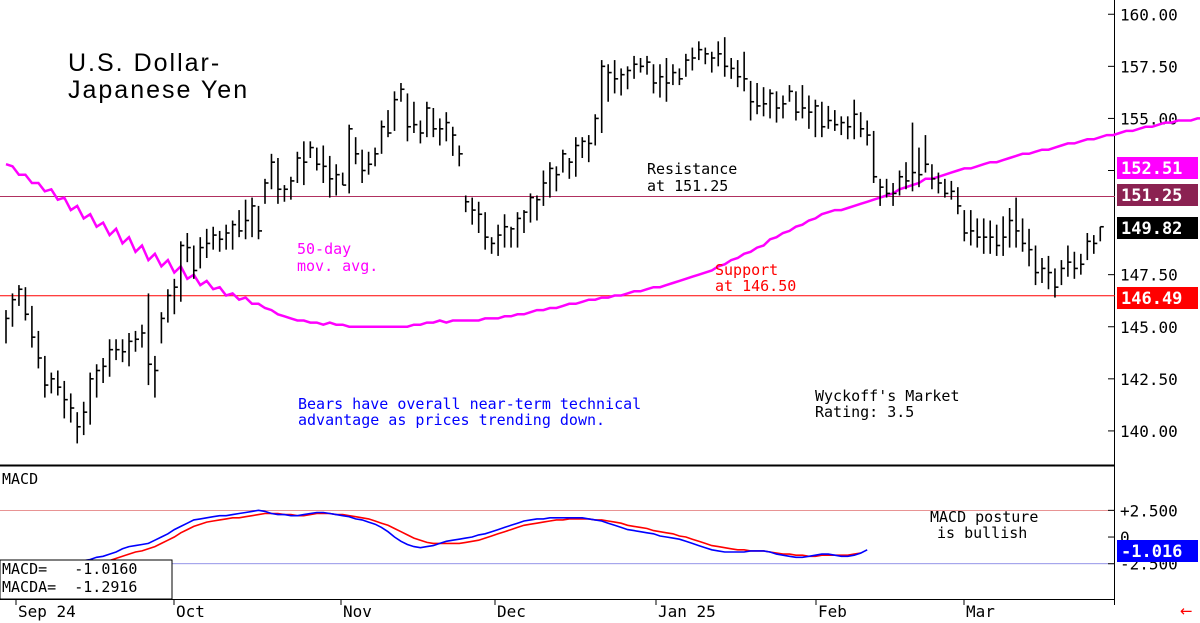  Describe the element at coordinates (1151, 196) in the screenshot. I see `svg-text: 151.25` at that location.